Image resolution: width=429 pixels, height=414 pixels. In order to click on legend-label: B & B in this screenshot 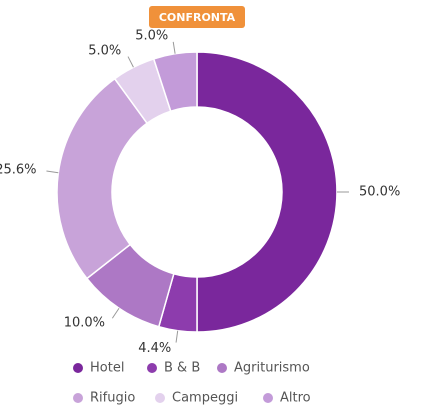, I will do `click(182, 368)`.